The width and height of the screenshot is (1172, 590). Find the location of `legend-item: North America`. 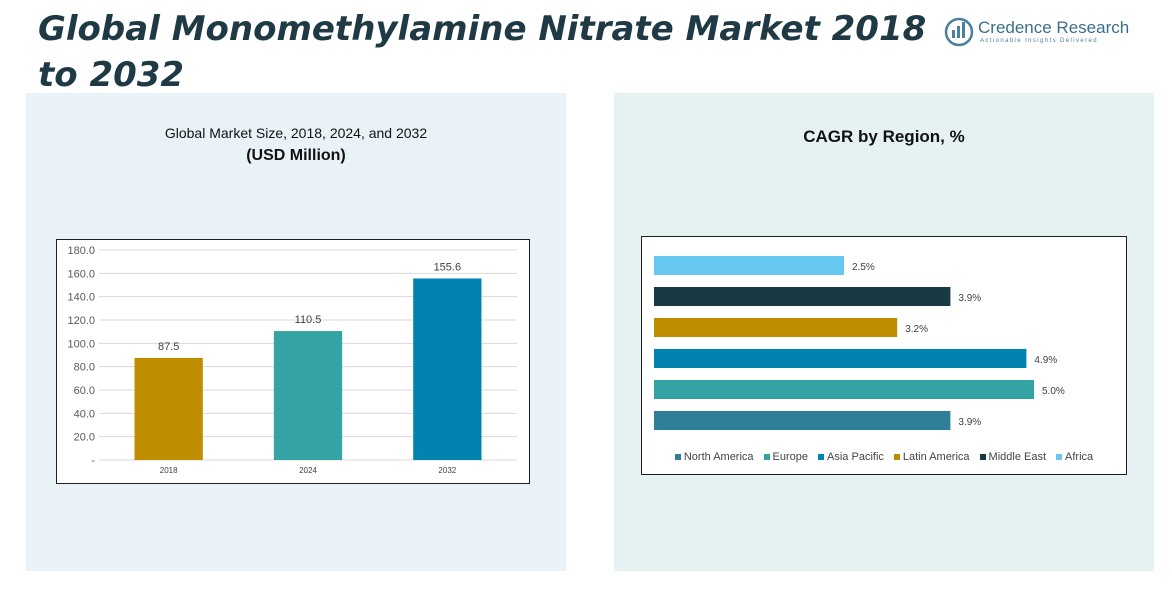

legend-item: North America is located at coordinates (714, 457).